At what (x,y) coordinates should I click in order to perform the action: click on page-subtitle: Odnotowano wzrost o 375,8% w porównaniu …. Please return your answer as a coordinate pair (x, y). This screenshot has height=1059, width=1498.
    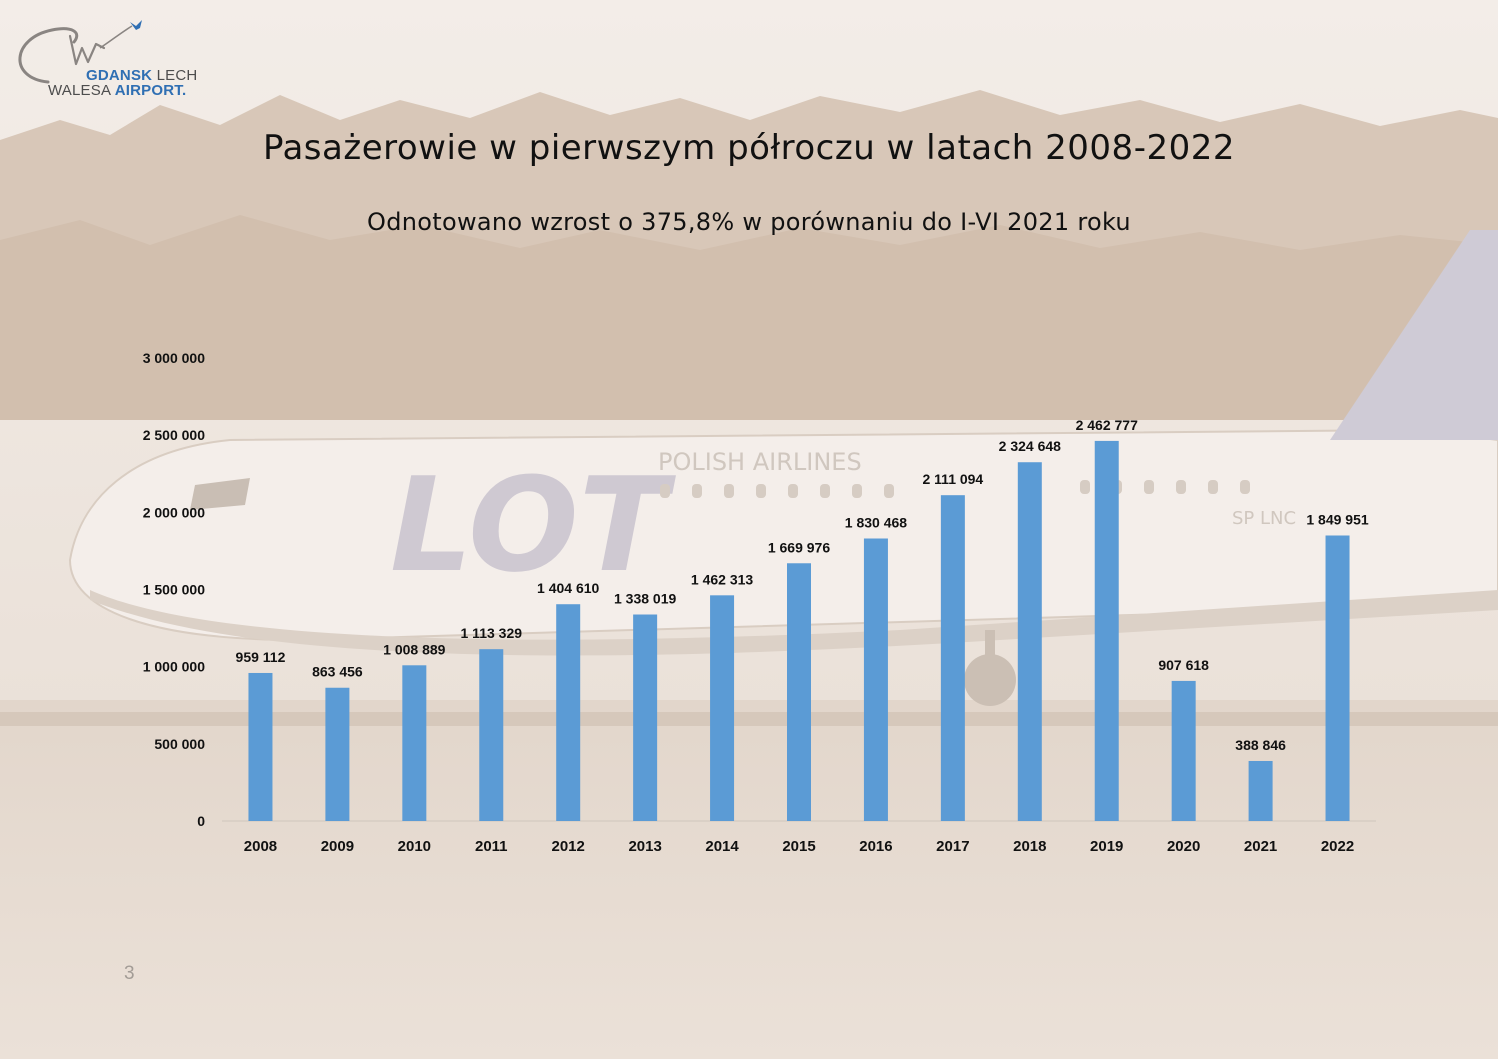
    Looking at the image, I should click on (749, 222).